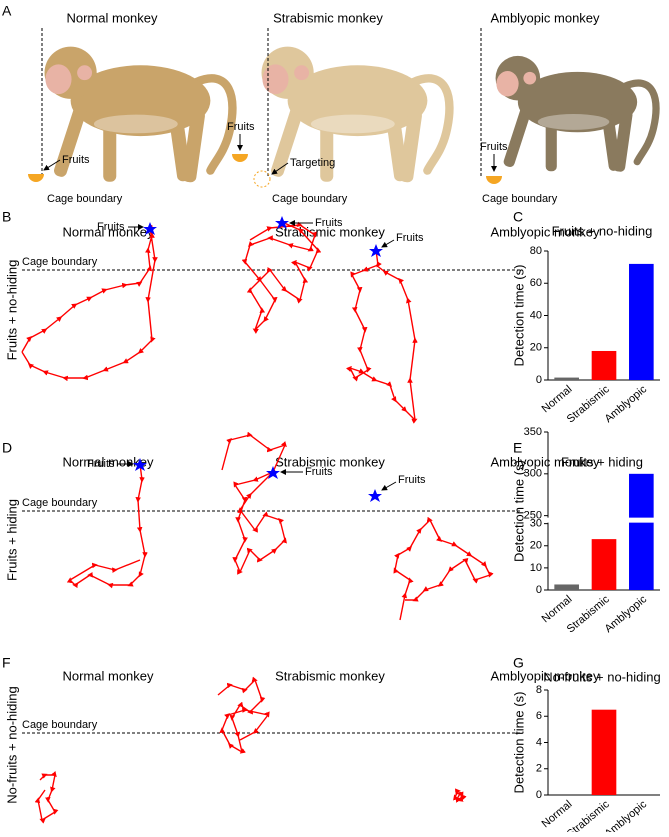  What do you see at coordinates (533, 474) in the screenshot?
I see `y-tick-label: 300` at bounding box center [533, 474].